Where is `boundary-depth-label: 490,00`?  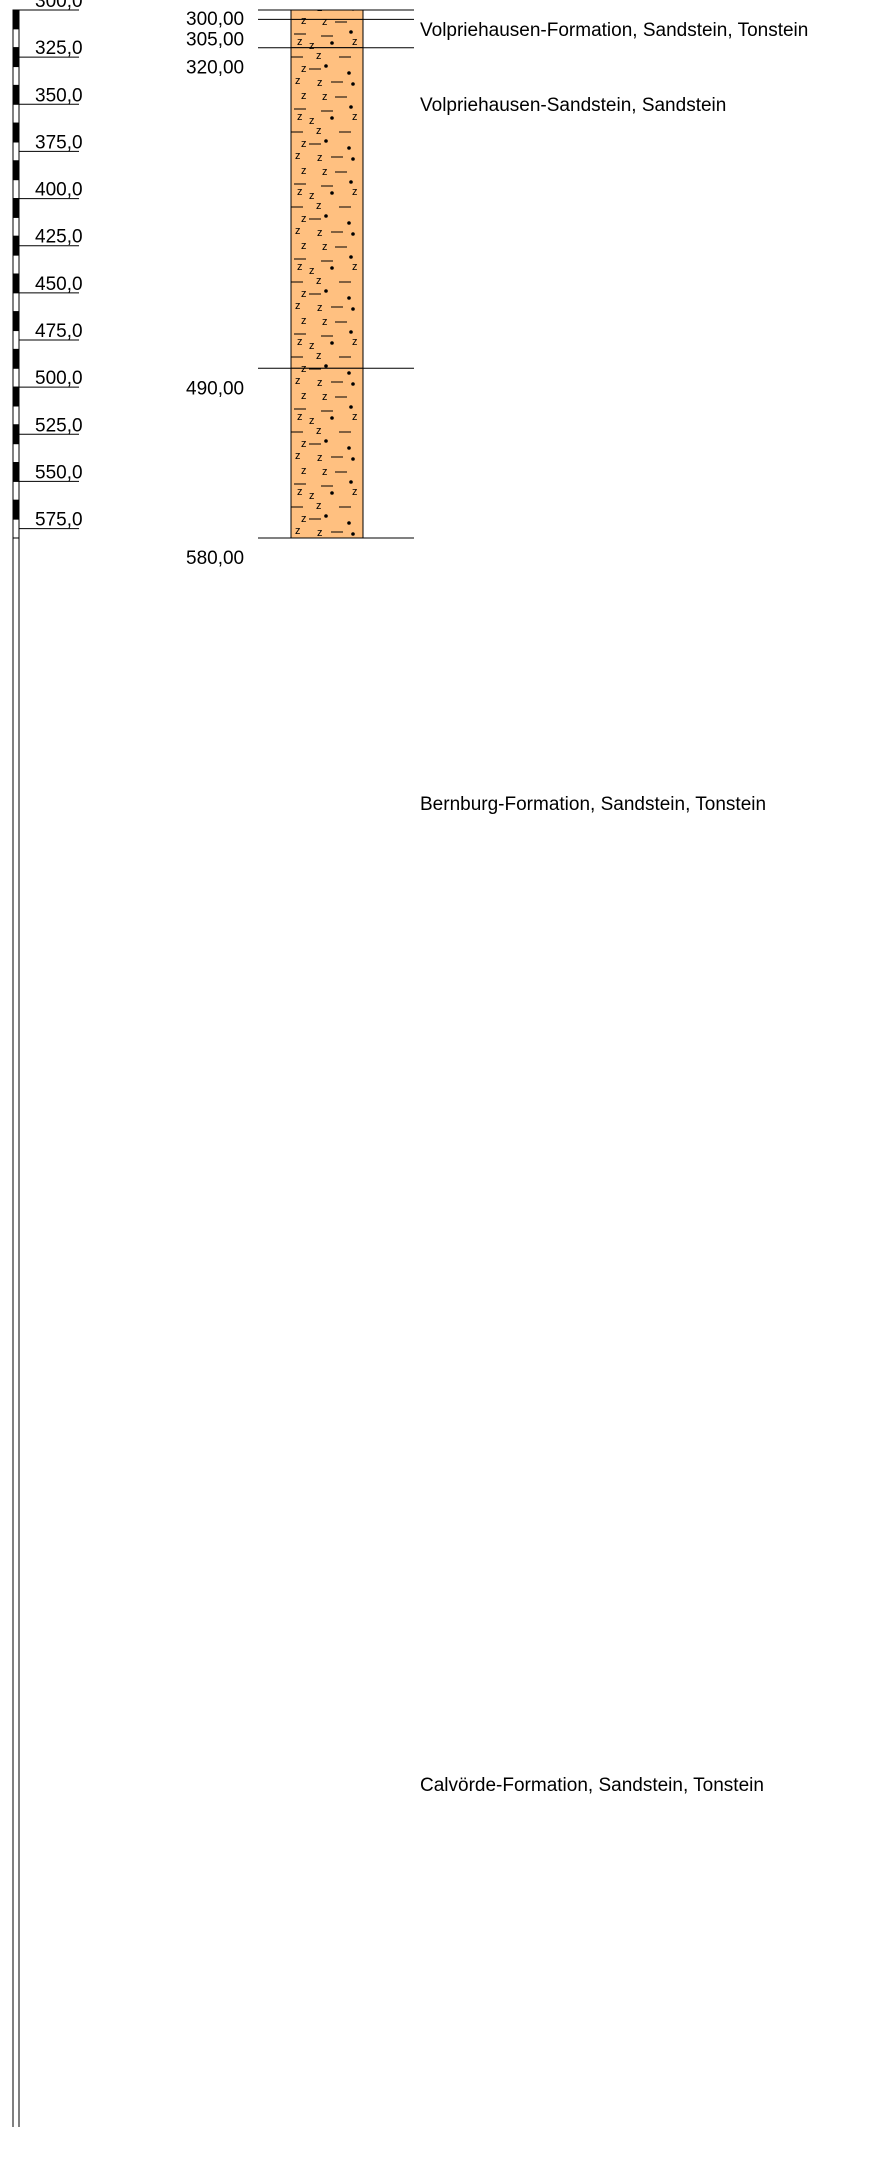 boundary-depth-label: 490,00 is located at coordinates (215, 388).